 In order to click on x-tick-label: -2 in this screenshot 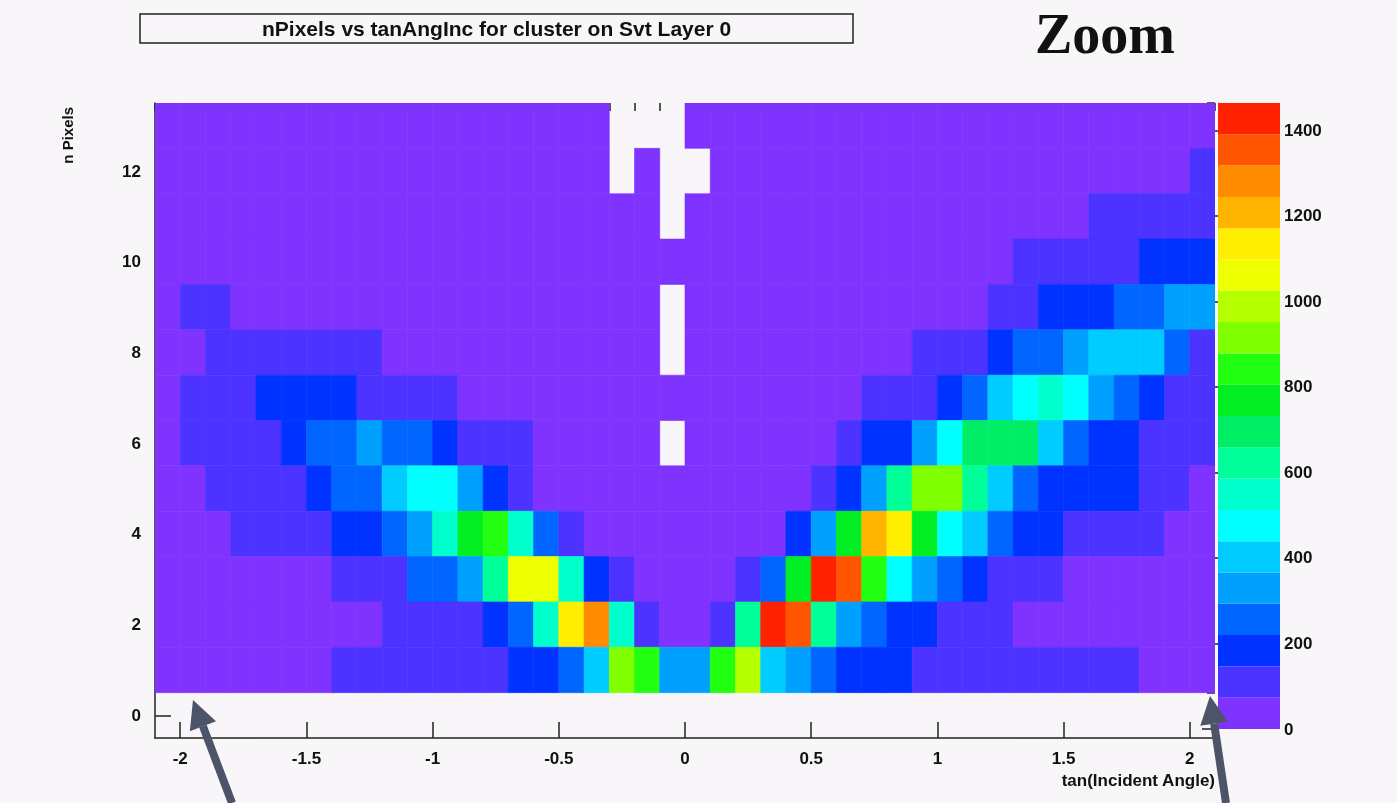, I will do `click(180, 758)`.